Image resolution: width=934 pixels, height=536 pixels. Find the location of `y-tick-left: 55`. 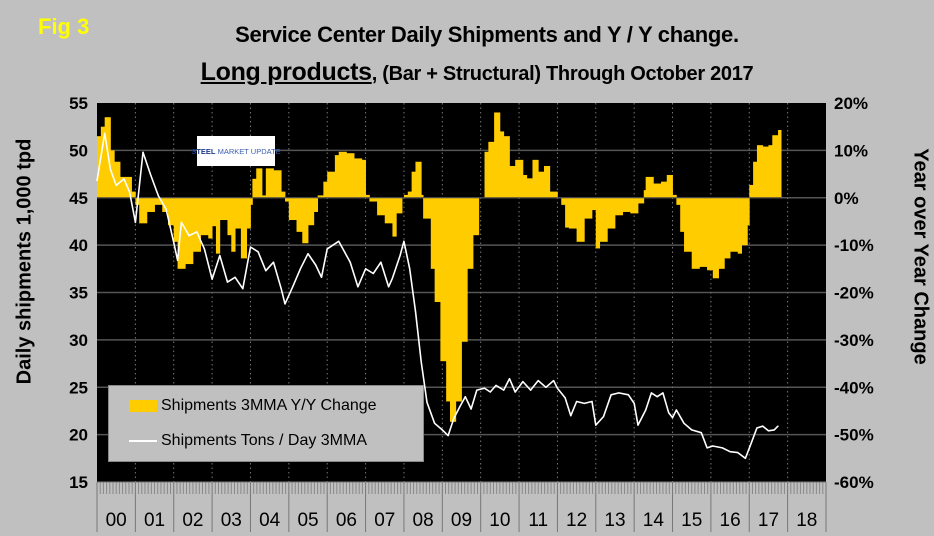

y-tick-left: 55 is located at coordinates (78, 103).